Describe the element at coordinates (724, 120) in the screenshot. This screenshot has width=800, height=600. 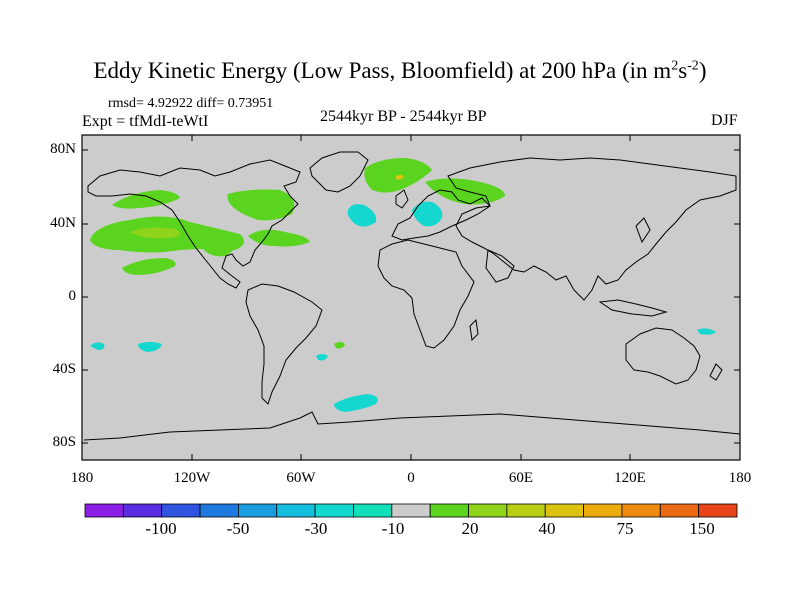
I see `season-label: DJF` at that location.